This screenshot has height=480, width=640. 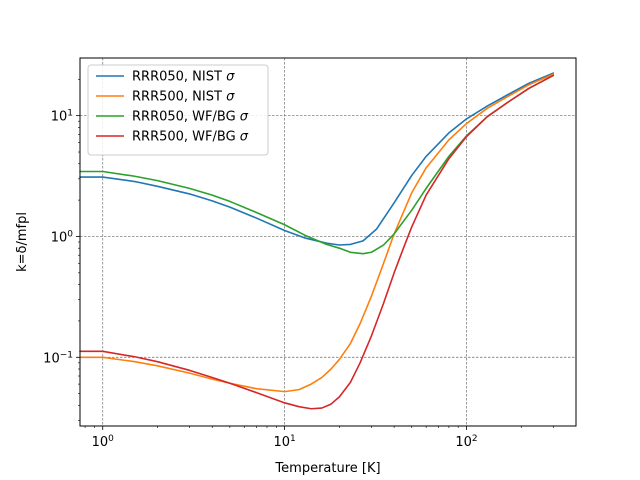 What do you see at coordinates (62, 237) in the screenshot?
I see `y-tick-label: 10⁰` at bounding box center [62, 237].